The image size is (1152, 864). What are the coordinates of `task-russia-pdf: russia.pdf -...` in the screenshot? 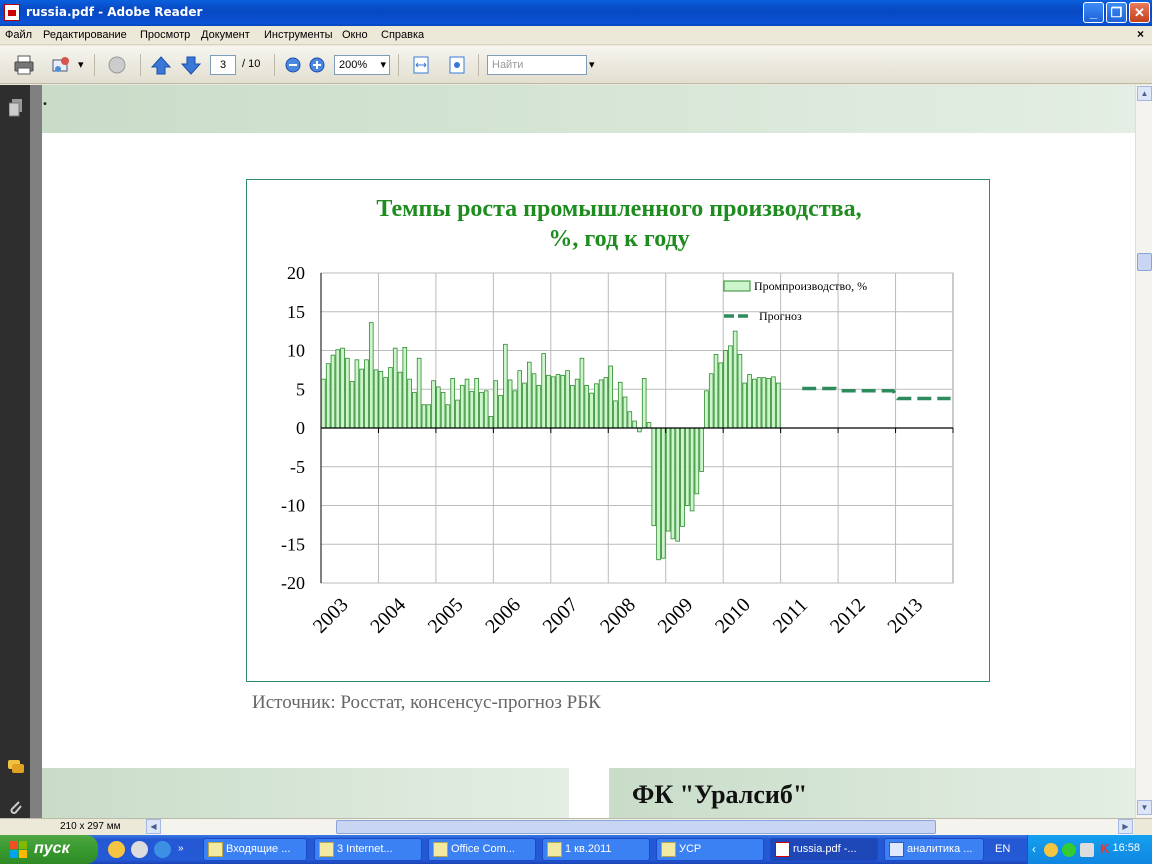 It's located at (824, 849).